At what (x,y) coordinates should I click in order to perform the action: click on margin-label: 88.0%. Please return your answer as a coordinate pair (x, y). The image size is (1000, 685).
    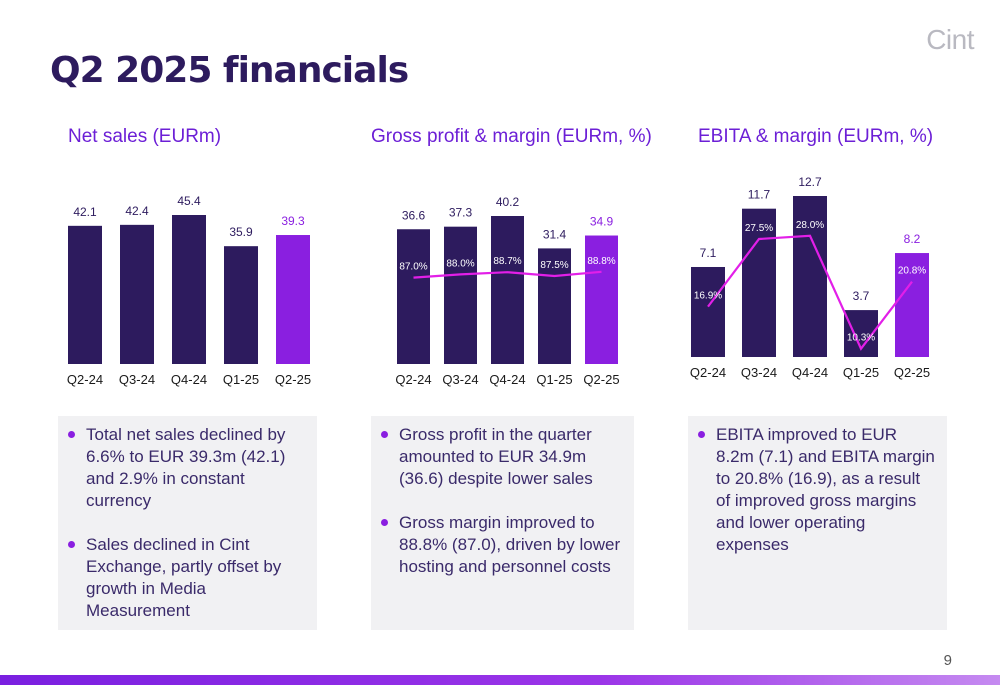
    Looking at the image, I should click on (460, 263).